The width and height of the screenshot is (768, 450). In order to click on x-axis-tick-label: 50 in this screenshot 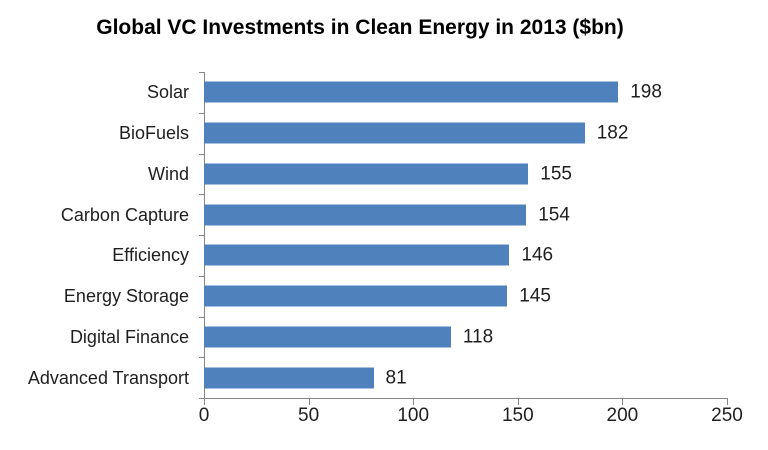, I will do `click(309, 415)`.